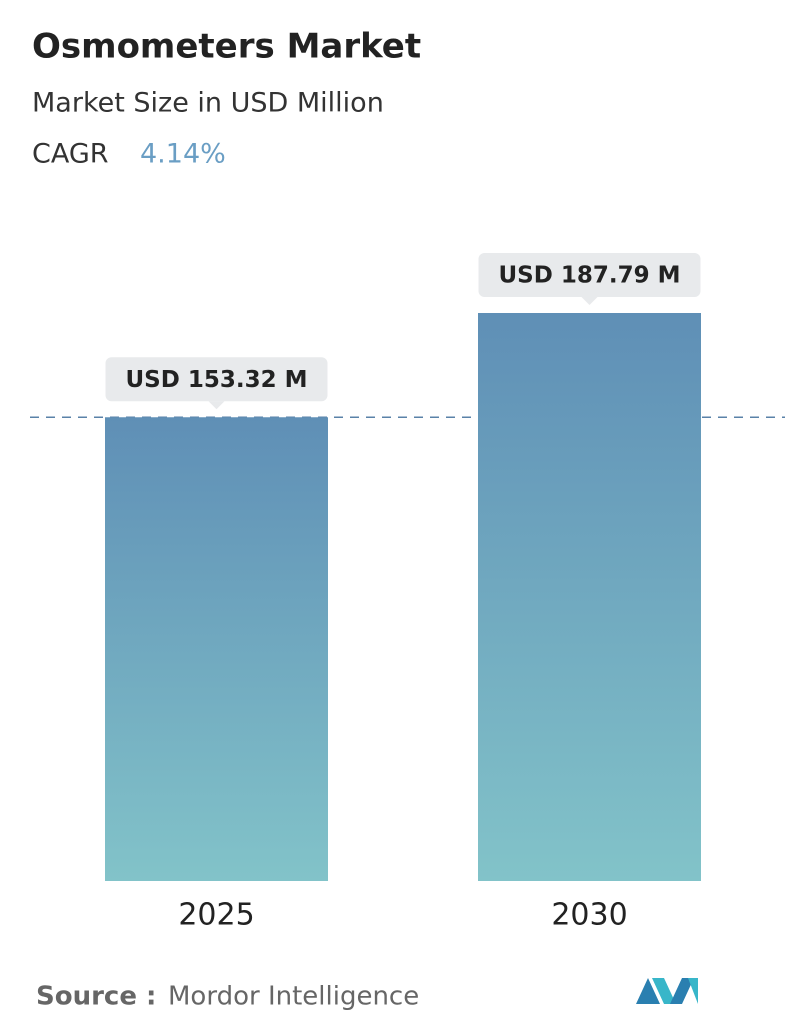  I want to click on bar, so click(216, 649).